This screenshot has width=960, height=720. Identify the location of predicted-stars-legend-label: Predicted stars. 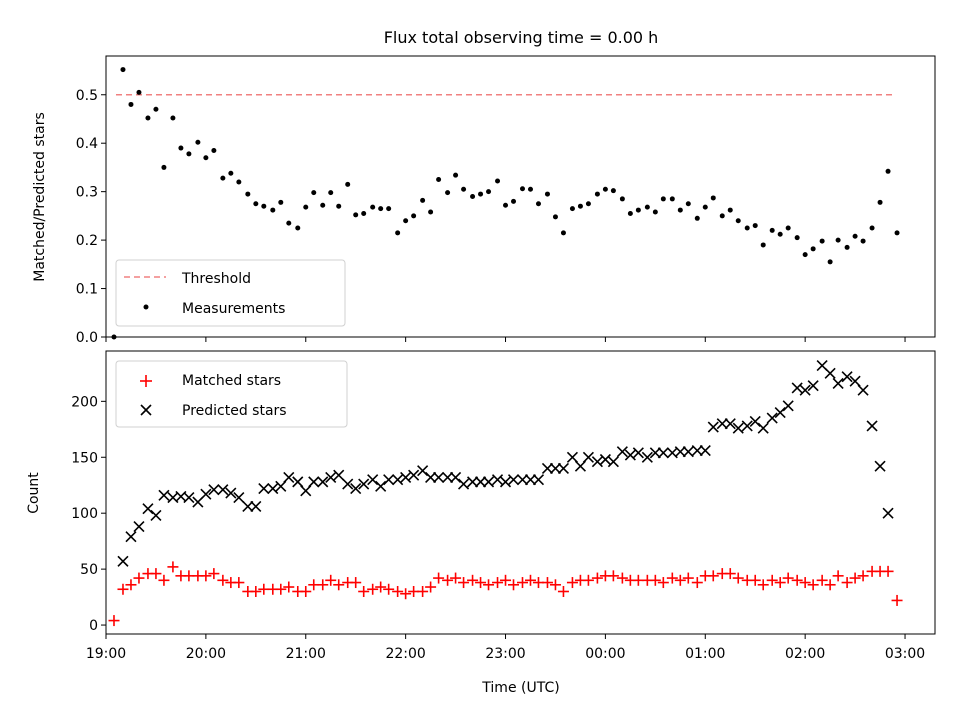
(234, 411).